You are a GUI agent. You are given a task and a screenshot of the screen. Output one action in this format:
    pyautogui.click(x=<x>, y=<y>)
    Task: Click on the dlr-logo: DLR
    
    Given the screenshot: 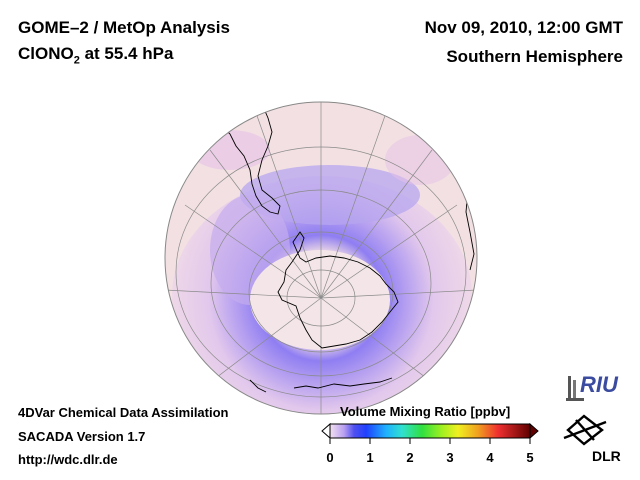 What is the action you would take?
    pyautogui.click(x=591, y=437)
    